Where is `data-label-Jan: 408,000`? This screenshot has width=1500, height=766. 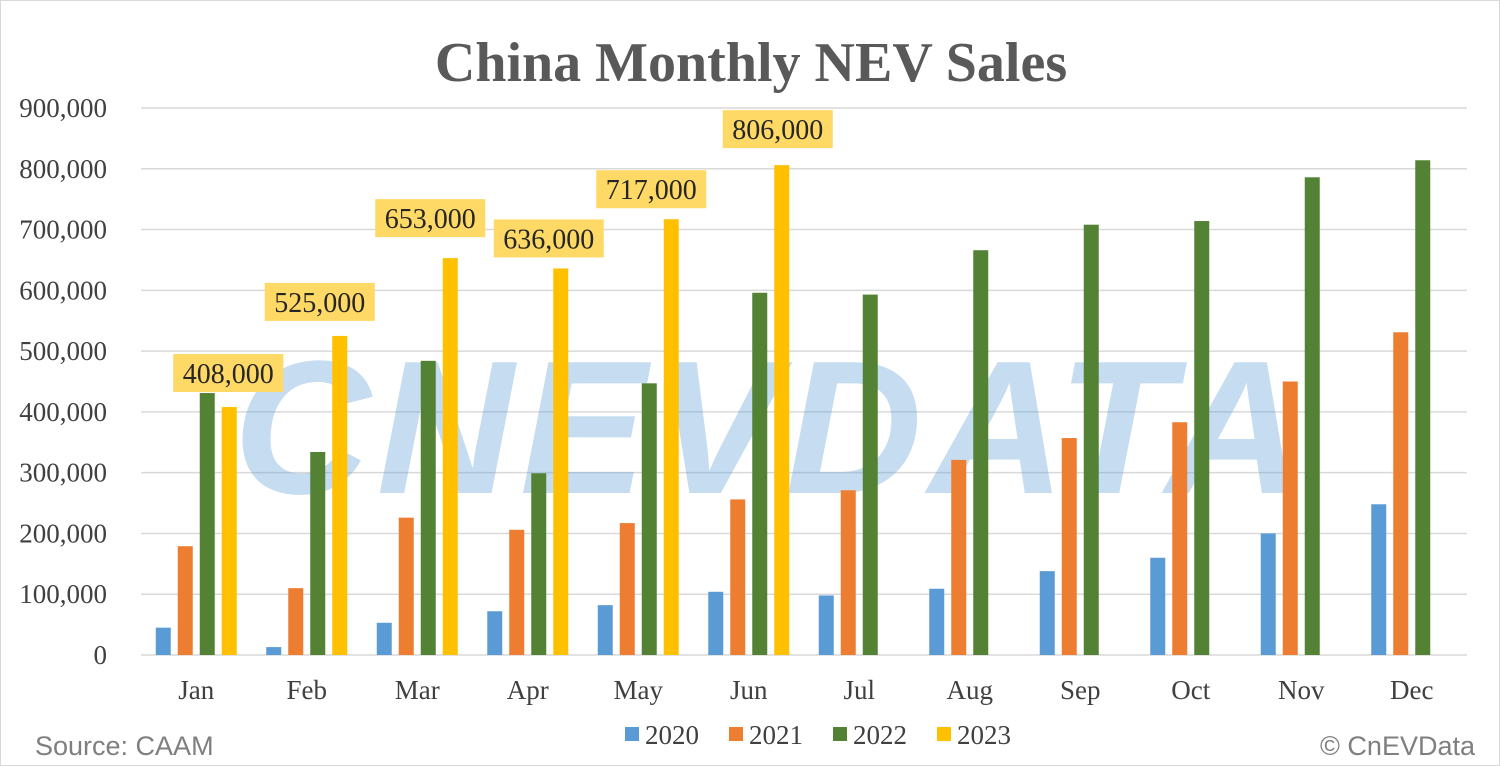 data-label-Jan: 408,000 is located at coordinates (228, 373).